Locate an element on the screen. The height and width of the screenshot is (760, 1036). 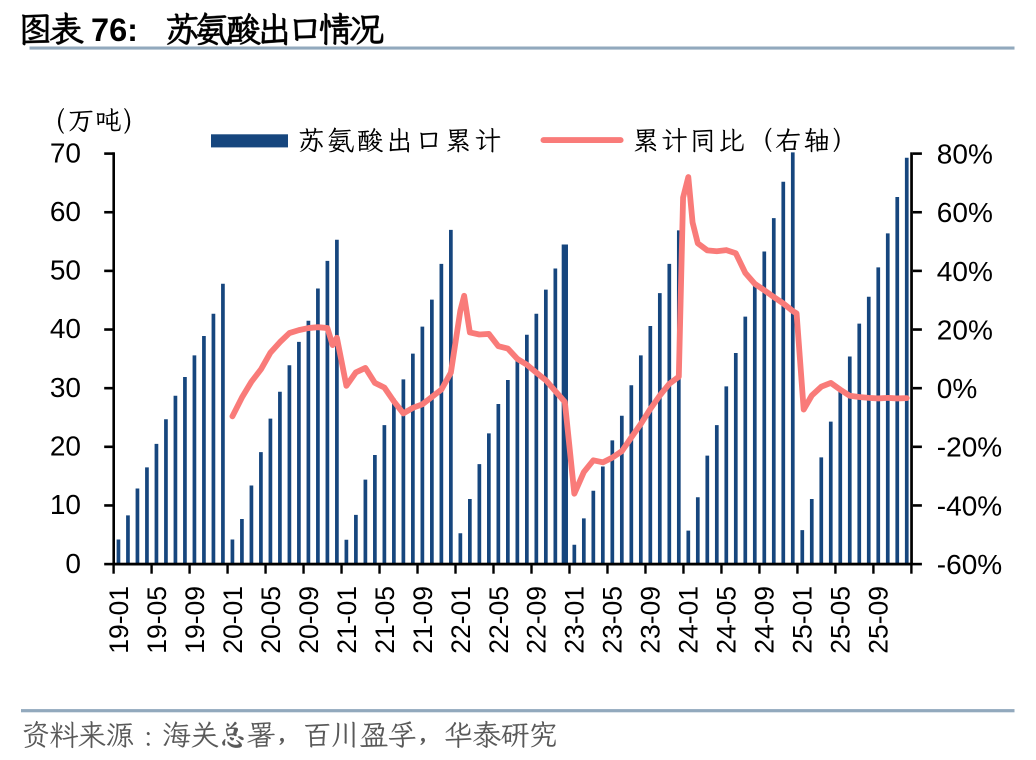
svg-text: 19-05 is located at coordinates (157, 620).